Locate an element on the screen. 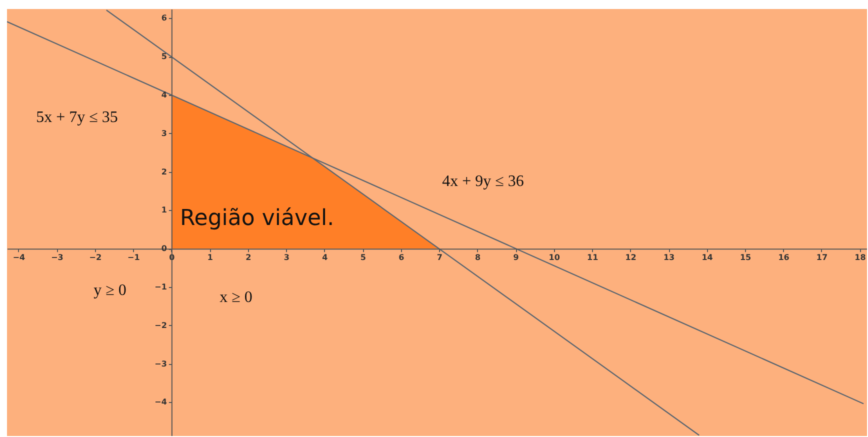 Image resolution: width=868 pixels, height=437 pixels. annotation: x ≥ 0 is located at coordinates (236, 297).